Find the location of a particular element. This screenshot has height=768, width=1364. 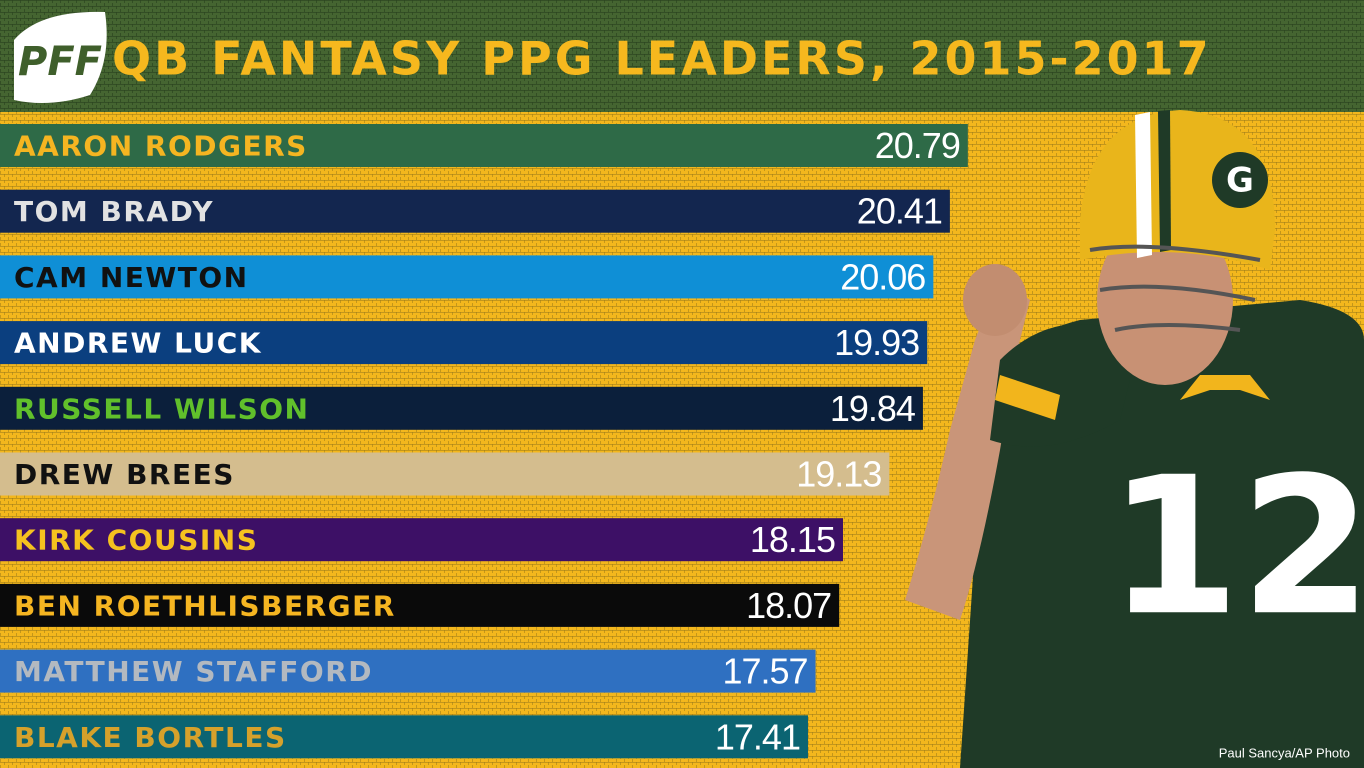

value-label: 17.41 is located at coordinates (757, 736).